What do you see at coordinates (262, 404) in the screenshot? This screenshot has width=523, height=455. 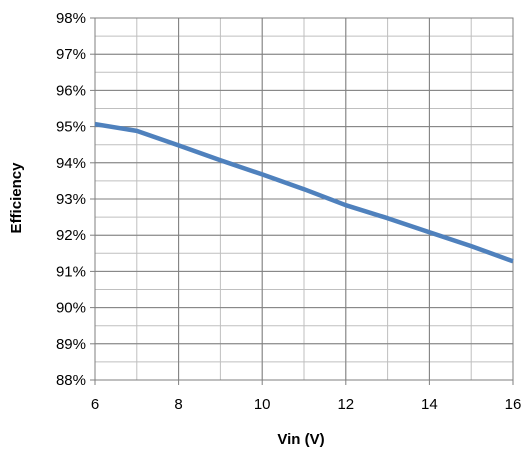 I see `x-tick-label: 10` at bounding box center [262, 404].